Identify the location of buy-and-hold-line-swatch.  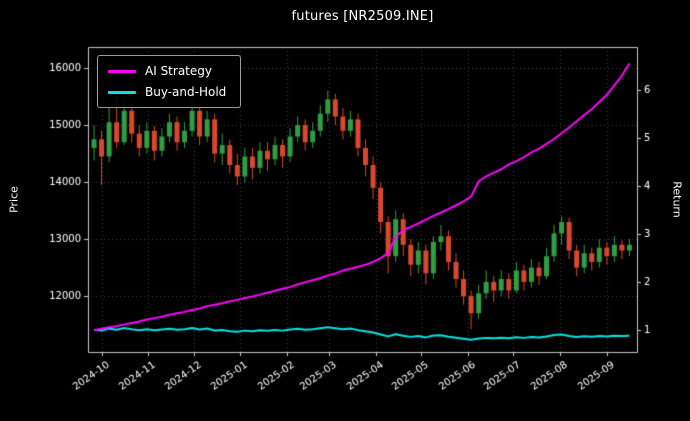
(122, 92).